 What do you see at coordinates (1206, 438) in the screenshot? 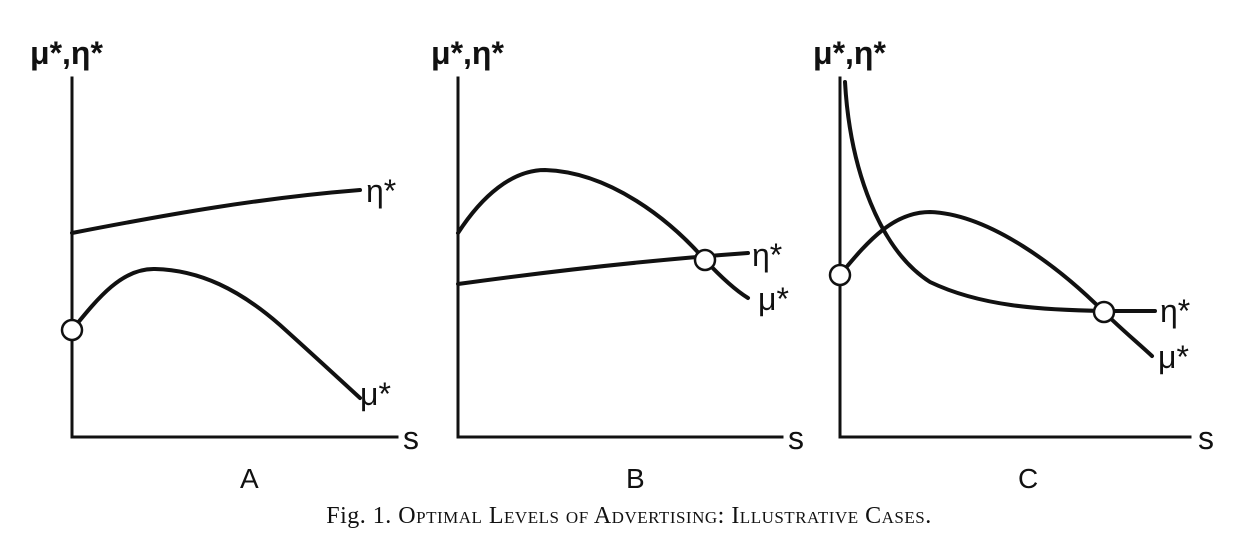
I see `panel-c-x-axis-label: s` at bounding box center [1206, 438].